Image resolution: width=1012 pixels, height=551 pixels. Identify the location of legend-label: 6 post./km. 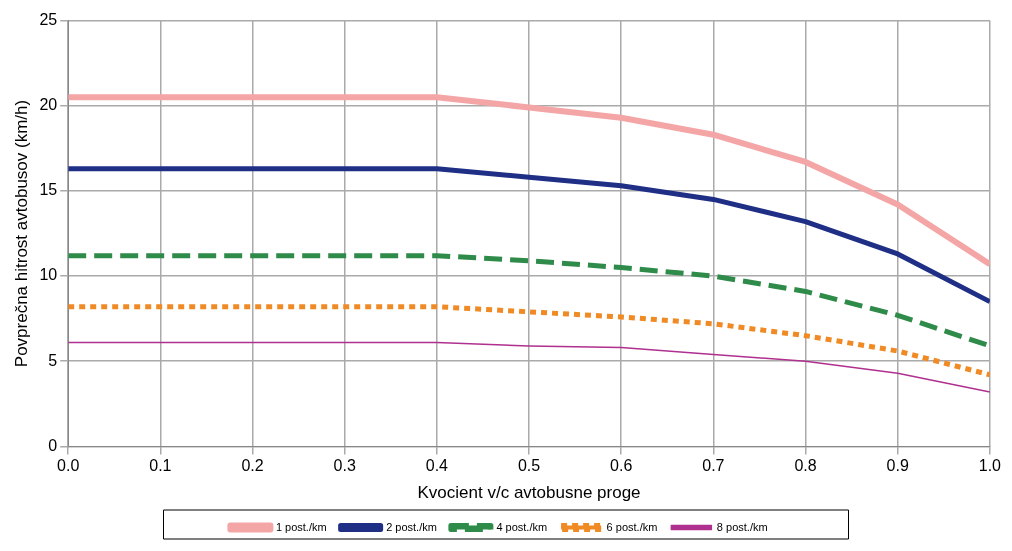
(632, 526).